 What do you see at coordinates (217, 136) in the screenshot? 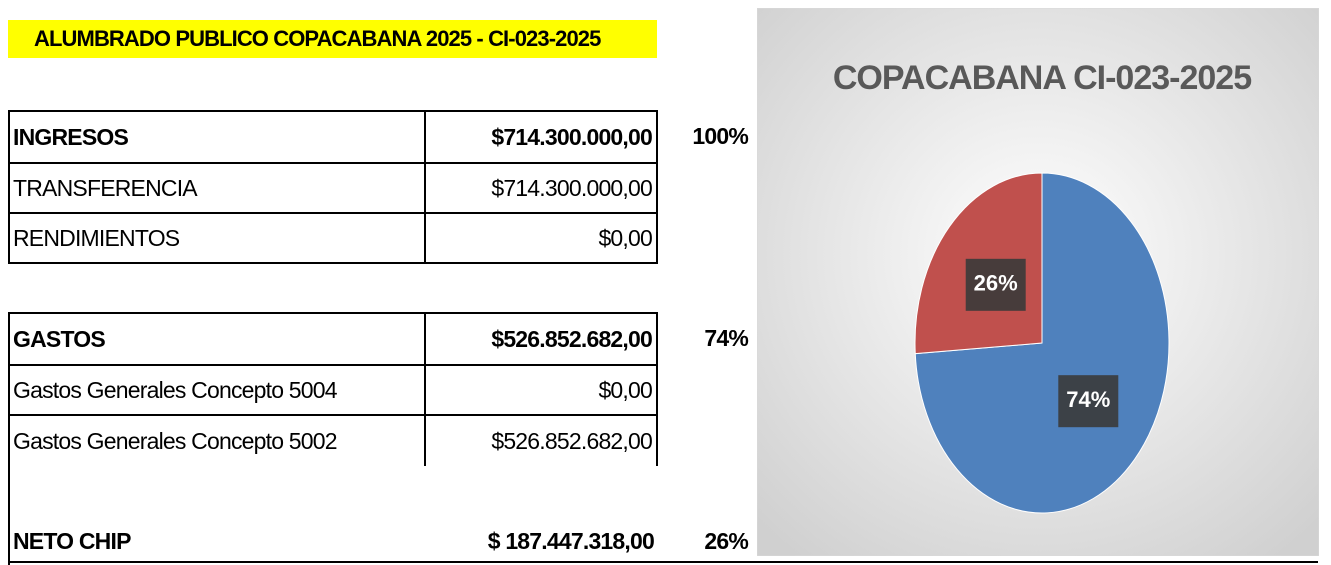
I see `row-label: INGRESOS` at bounding box center [217, 136].